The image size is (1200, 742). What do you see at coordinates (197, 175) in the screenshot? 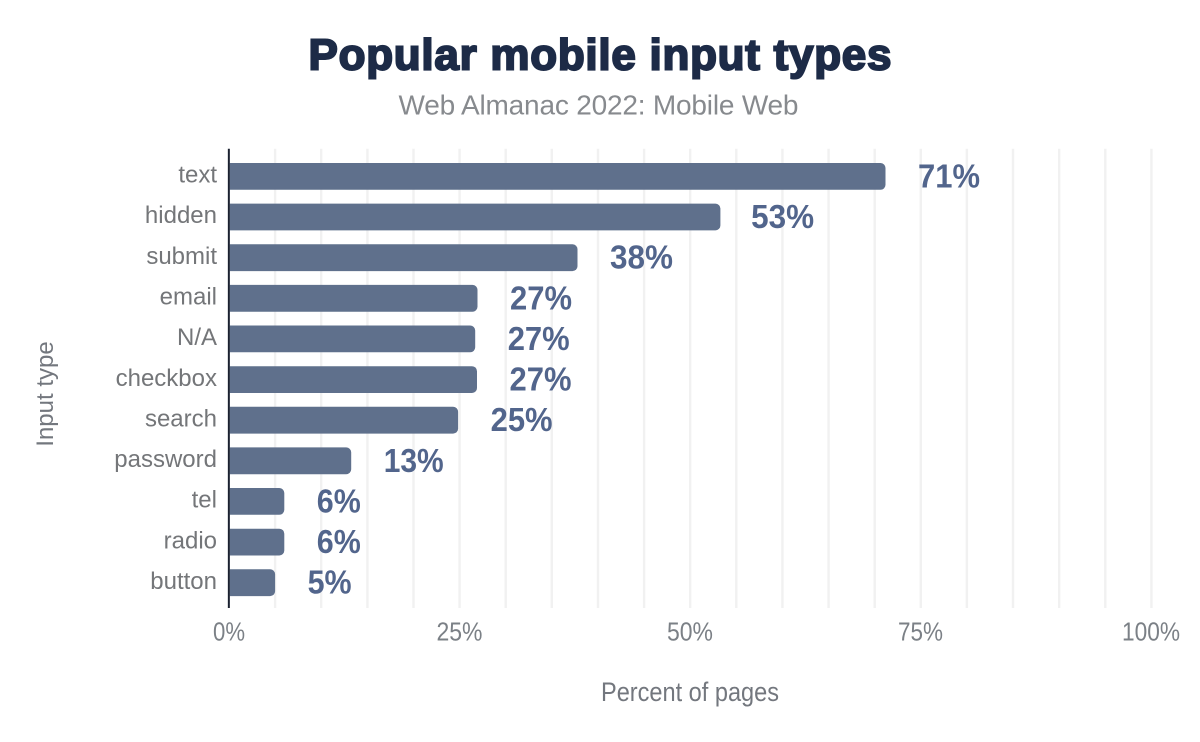
I see `svg-text: text` at bounding box center [197, 175].